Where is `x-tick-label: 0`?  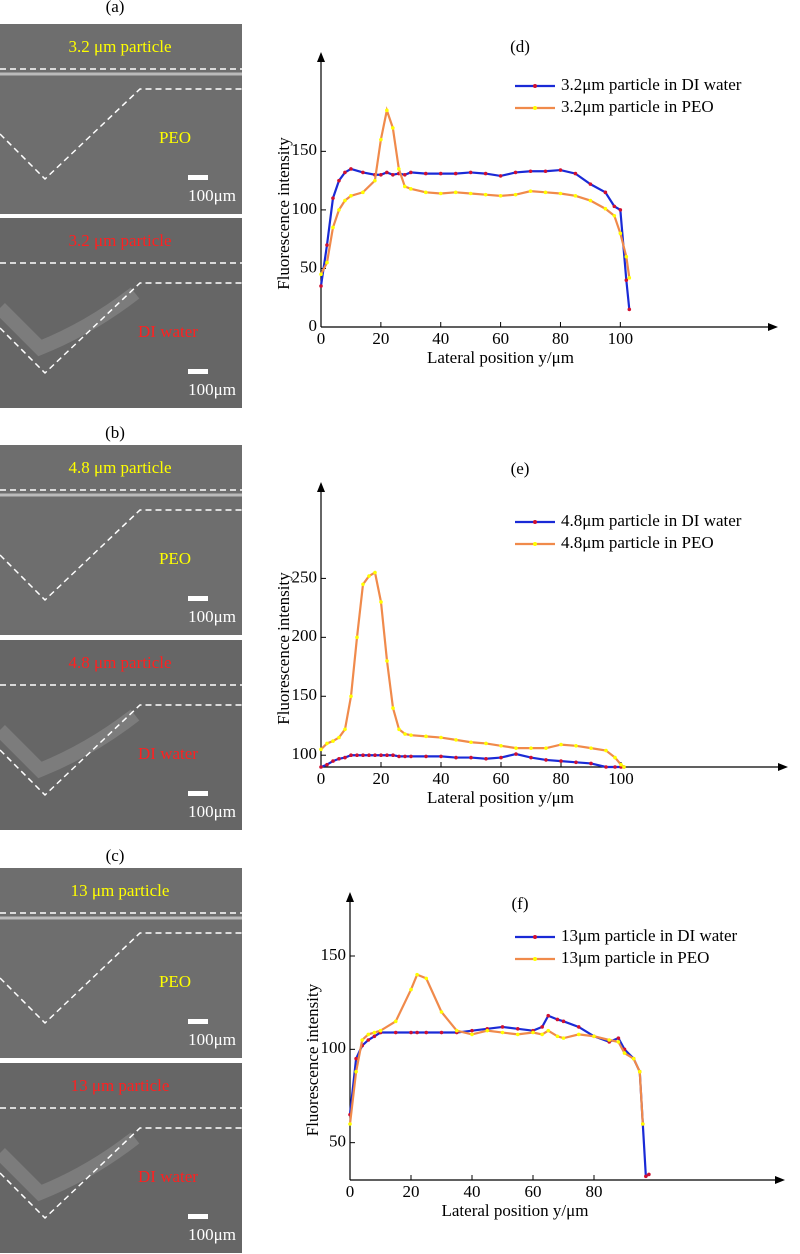
x-tick-label: 0 is located at coordinates (350, 1191).